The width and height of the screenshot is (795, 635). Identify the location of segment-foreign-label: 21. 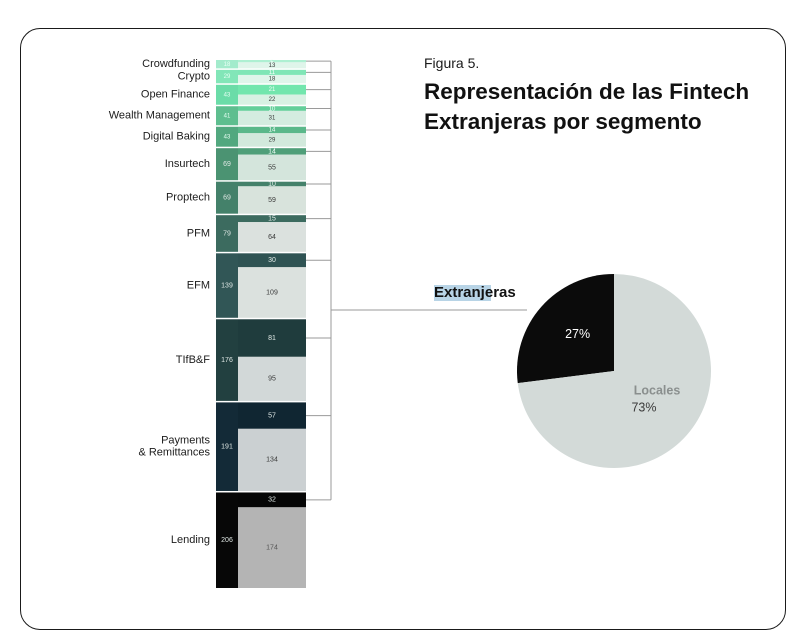
(272, 90).